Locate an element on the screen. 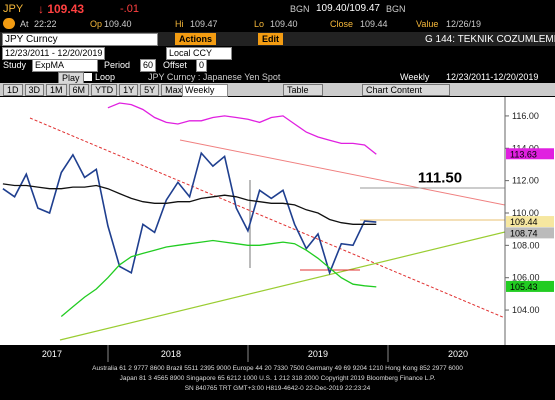 The image size is (555, 400). y-tick-label: 104.00 is located at coordinates (526, 310).